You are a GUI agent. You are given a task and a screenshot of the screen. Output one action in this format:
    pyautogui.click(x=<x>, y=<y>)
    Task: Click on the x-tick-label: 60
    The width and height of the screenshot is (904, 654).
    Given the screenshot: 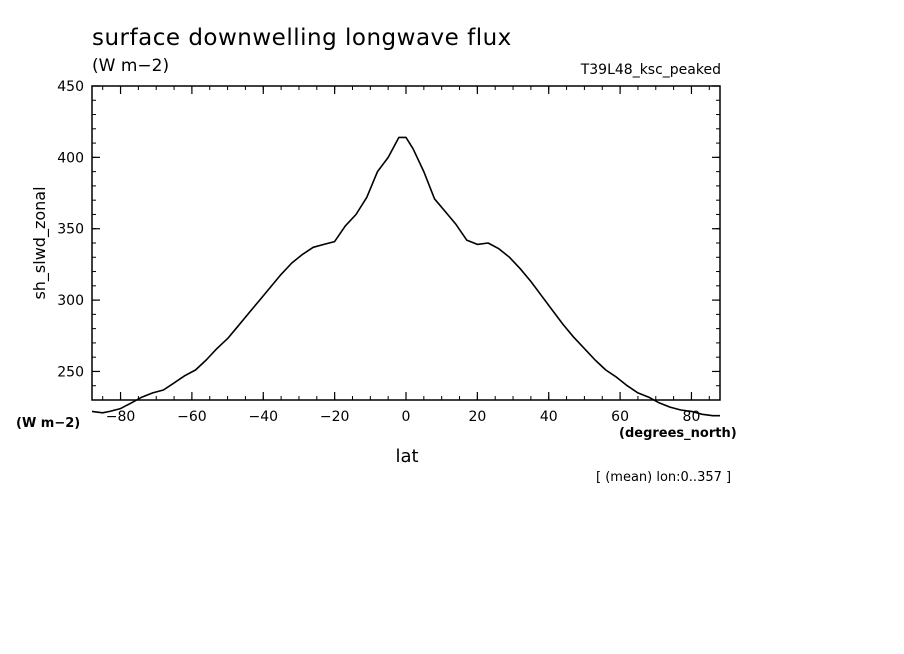 What is the action you would take?
    pyautogui.click(x=620, y=417)
    